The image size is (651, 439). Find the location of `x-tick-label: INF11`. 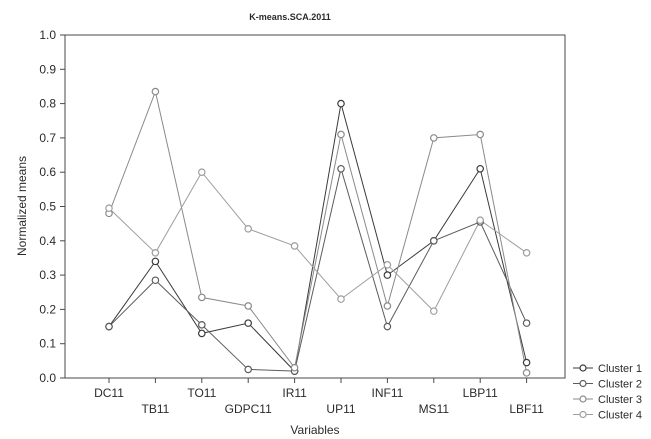

x-tick-label: INF11 is located at coordinates (388, 393).